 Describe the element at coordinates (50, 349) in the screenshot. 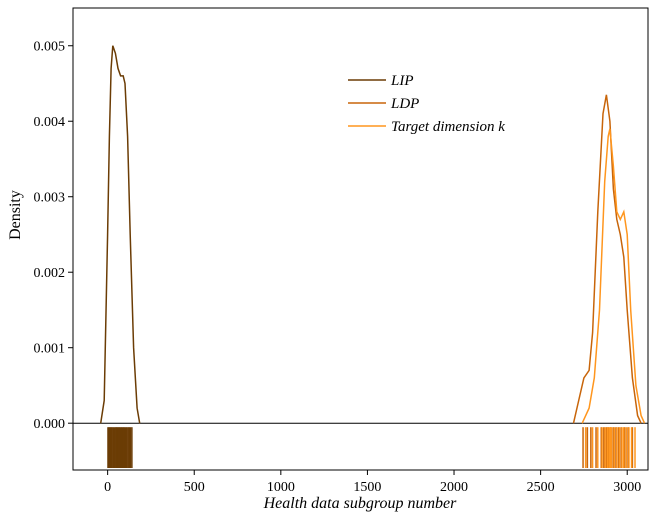

I see `y-tick-label: 0.001` at that location.